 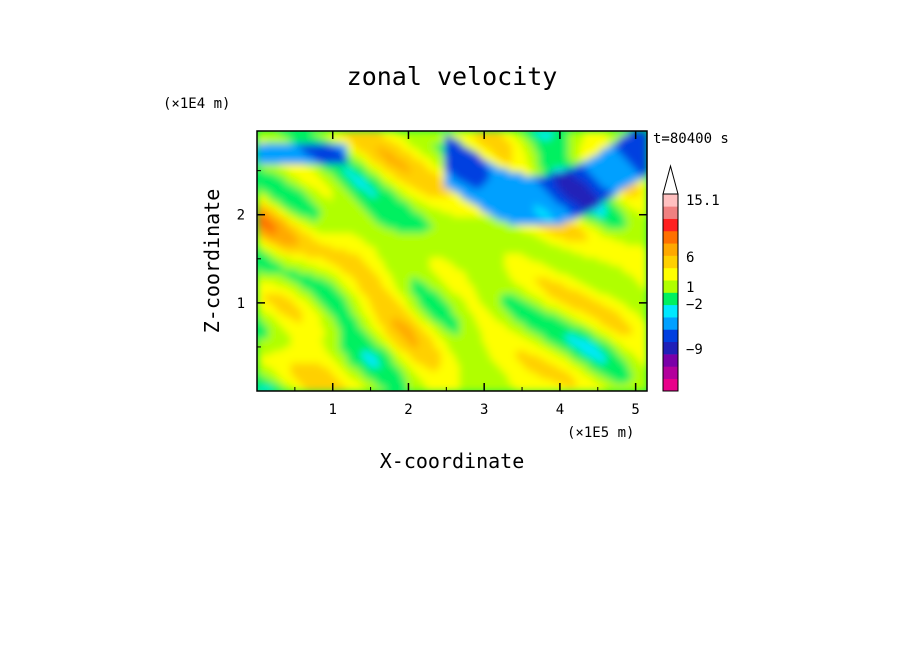 What do you see at coordinates (452, 461) in the screenshot?
I see `x-axis-label: X-coordinate` at bounding box center [452, 461].